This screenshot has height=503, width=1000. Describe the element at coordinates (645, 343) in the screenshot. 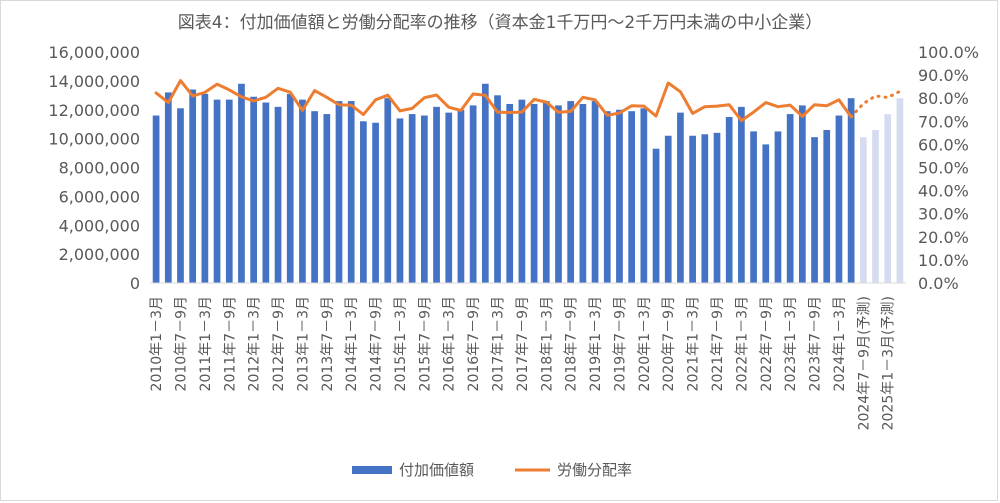

I see `x-axis-tick-label: 2020年1－3月` at that location.